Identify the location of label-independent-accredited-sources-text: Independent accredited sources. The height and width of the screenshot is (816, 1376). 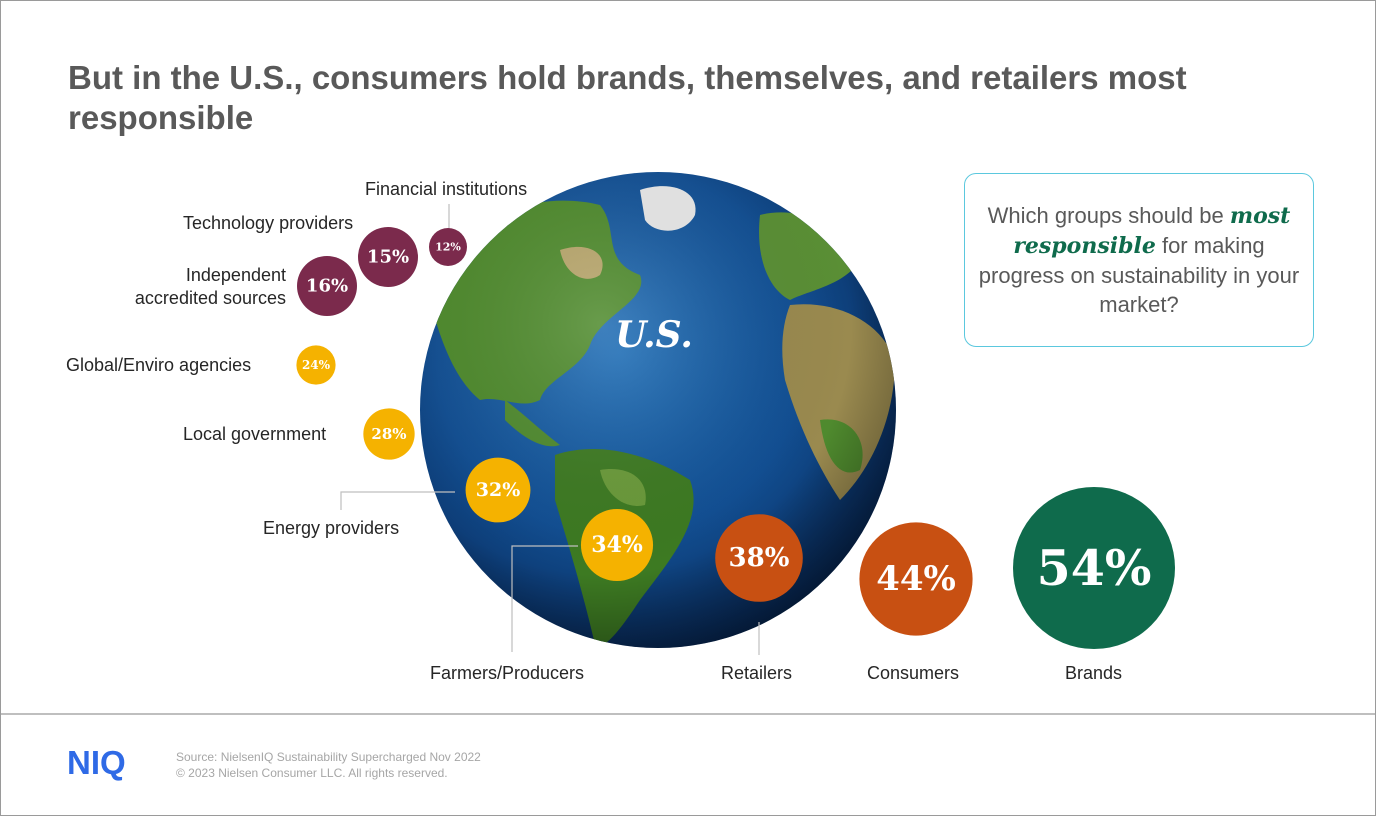
(210, 286).